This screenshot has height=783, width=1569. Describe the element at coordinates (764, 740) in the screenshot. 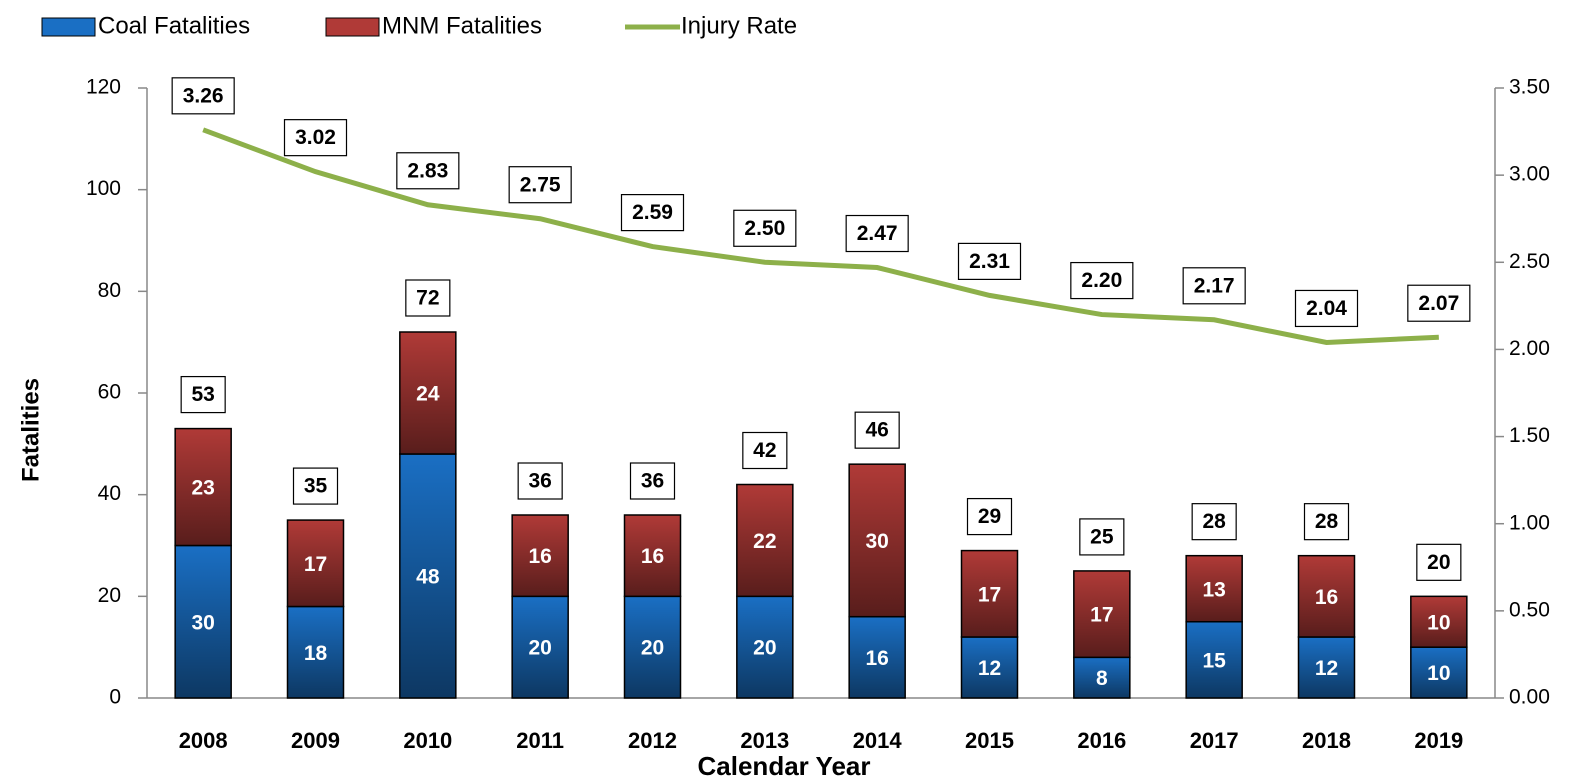

I see `x-tick-label: 2013` at that location.